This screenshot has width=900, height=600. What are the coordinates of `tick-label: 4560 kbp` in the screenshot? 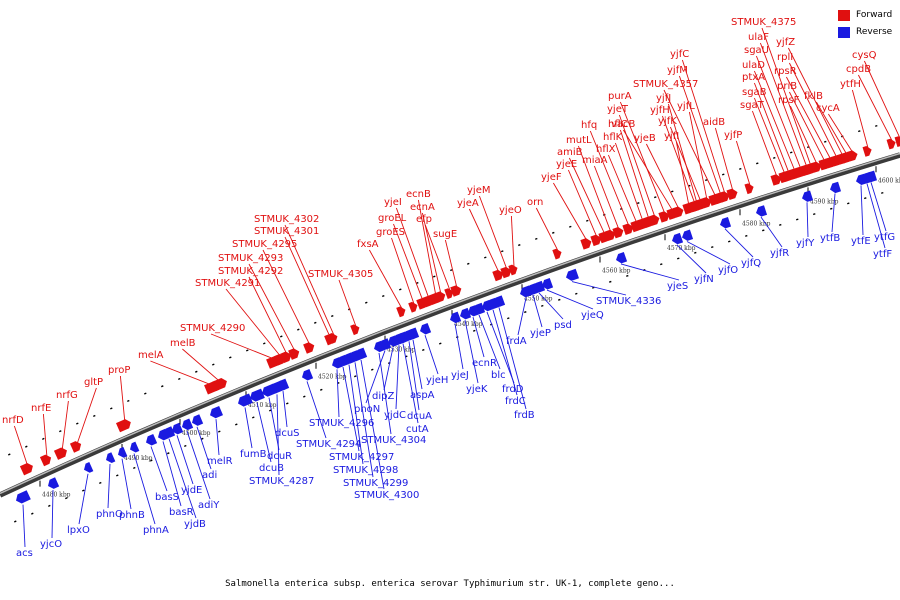 It's located at (616, 271).